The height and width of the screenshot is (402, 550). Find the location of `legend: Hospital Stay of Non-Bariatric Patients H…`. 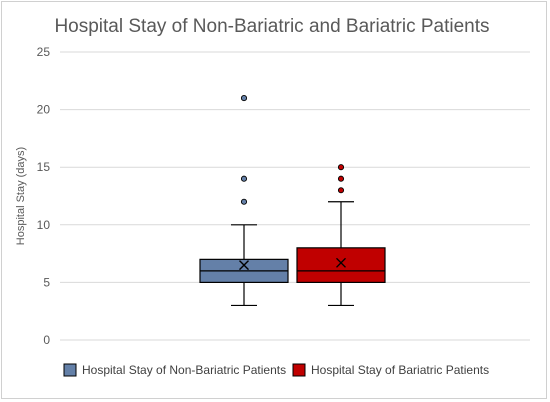

legend: Hospital Stay of Non-Bariatric Patients H… is located at coordinates (276, 370).